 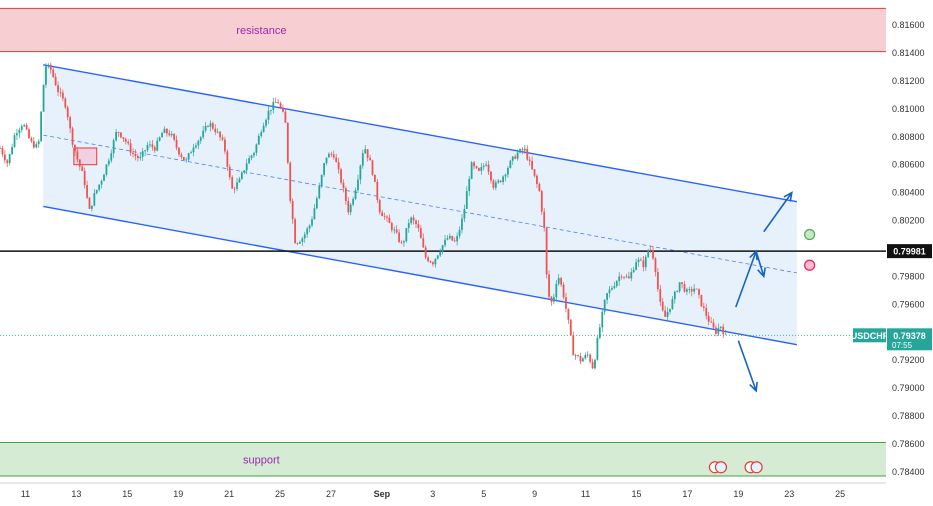 I want to click on level-price-tag, so click(x=909, y=251).